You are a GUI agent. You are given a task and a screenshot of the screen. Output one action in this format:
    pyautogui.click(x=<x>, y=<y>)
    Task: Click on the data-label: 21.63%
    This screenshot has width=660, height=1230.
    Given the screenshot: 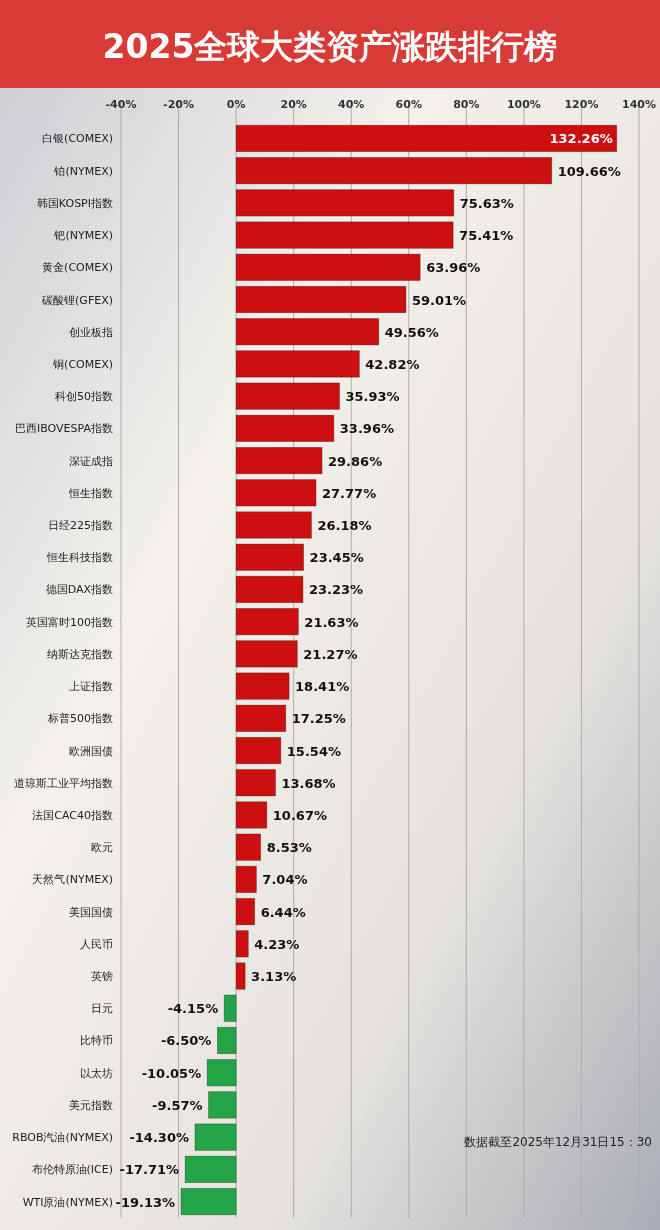 What is the action you would take?
    pyautogui.click(x=331, y=622)
    